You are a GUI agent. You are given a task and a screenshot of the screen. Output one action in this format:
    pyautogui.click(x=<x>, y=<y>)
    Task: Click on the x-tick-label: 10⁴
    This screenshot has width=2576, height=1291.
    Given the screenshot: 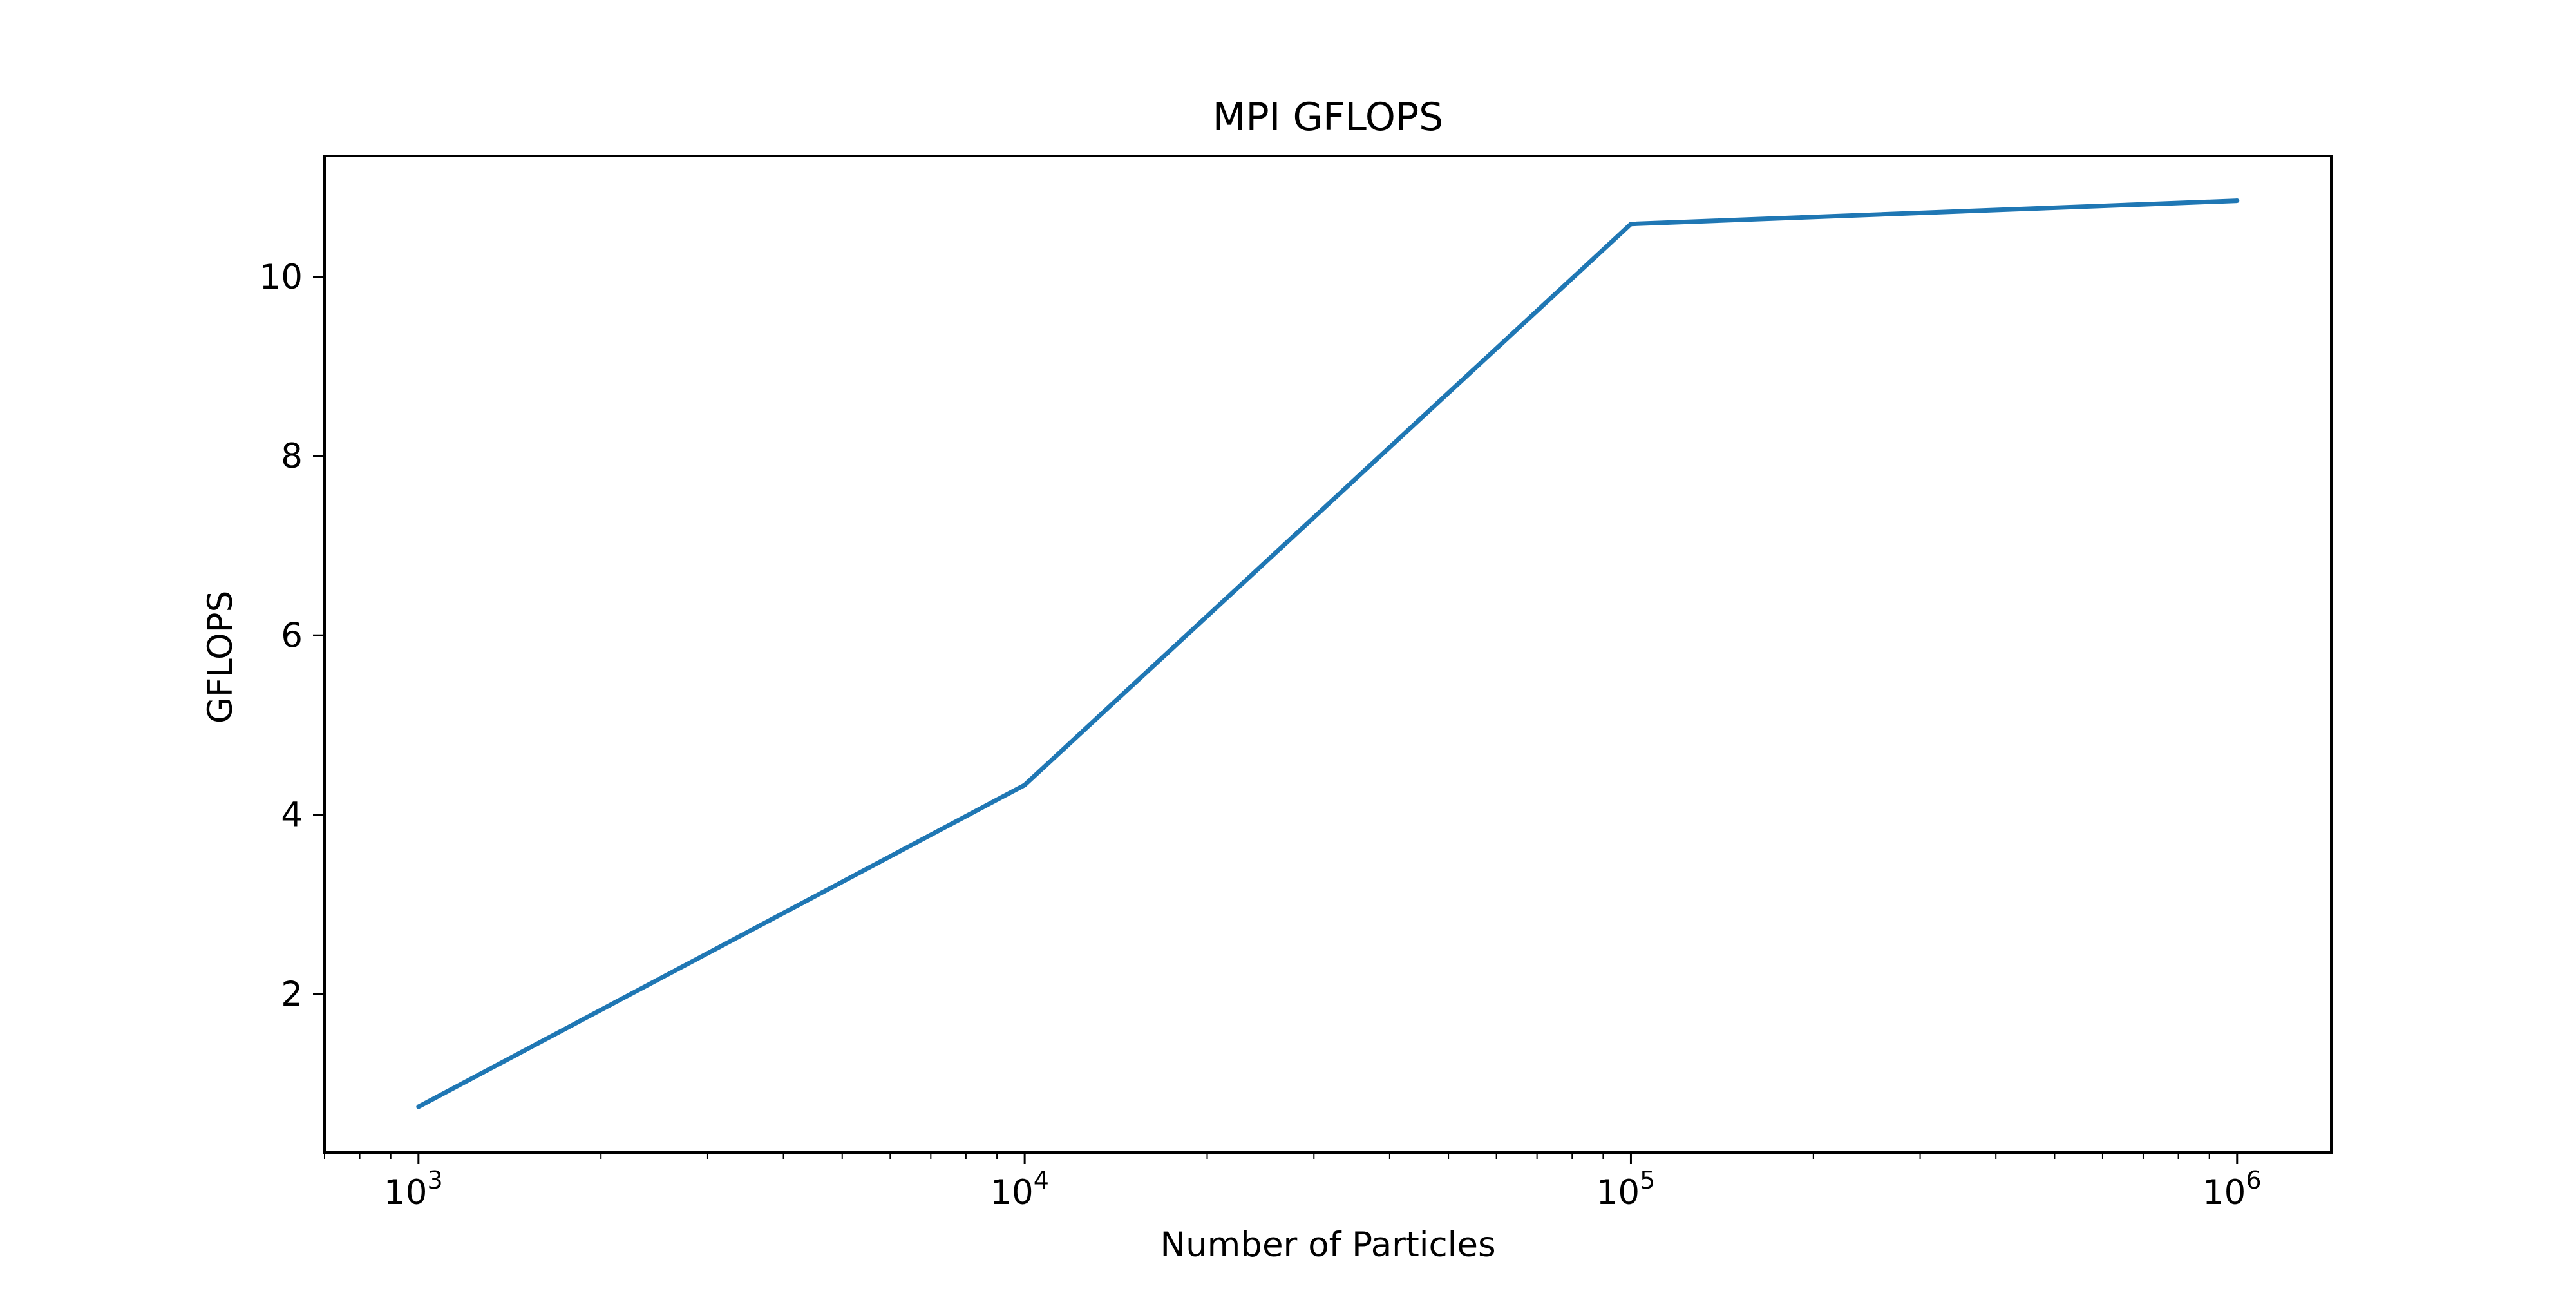 What is the action you would take?
    pyautogui.click(x=1019, y=1189)
    